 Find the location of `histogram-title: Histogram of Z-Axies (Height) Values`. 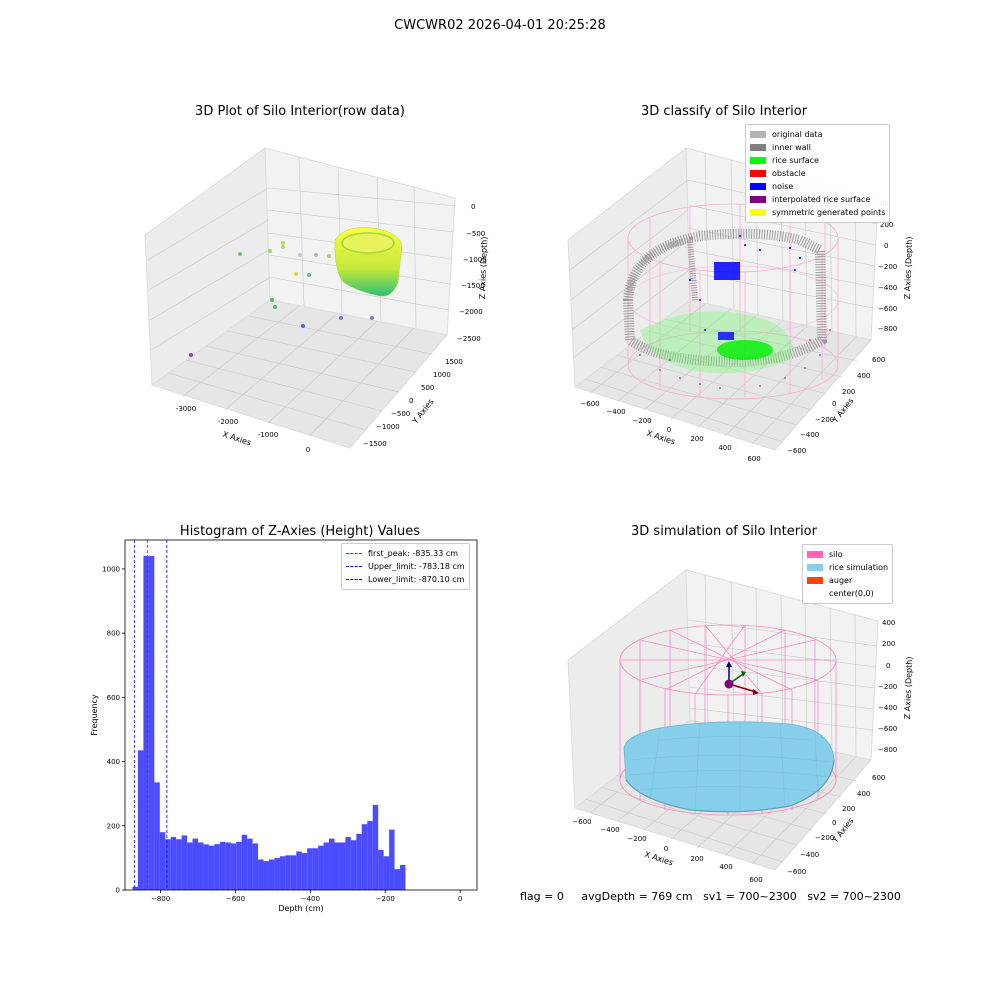

histogram-title: Histogram of Z-Axies (Height) Values is located at coordinates (300, 531).